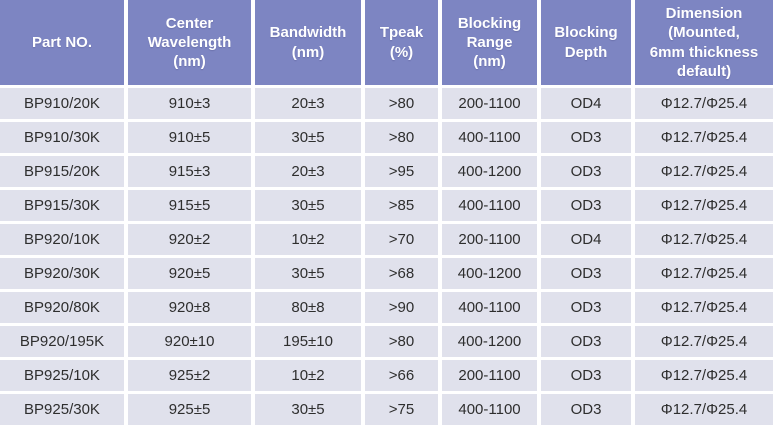 This screenshot has height=430, width=775. Describe the element at coordinates (190, 376) in the screenshot. I see `table-cell-center-wavelength: 925±2` at that location.